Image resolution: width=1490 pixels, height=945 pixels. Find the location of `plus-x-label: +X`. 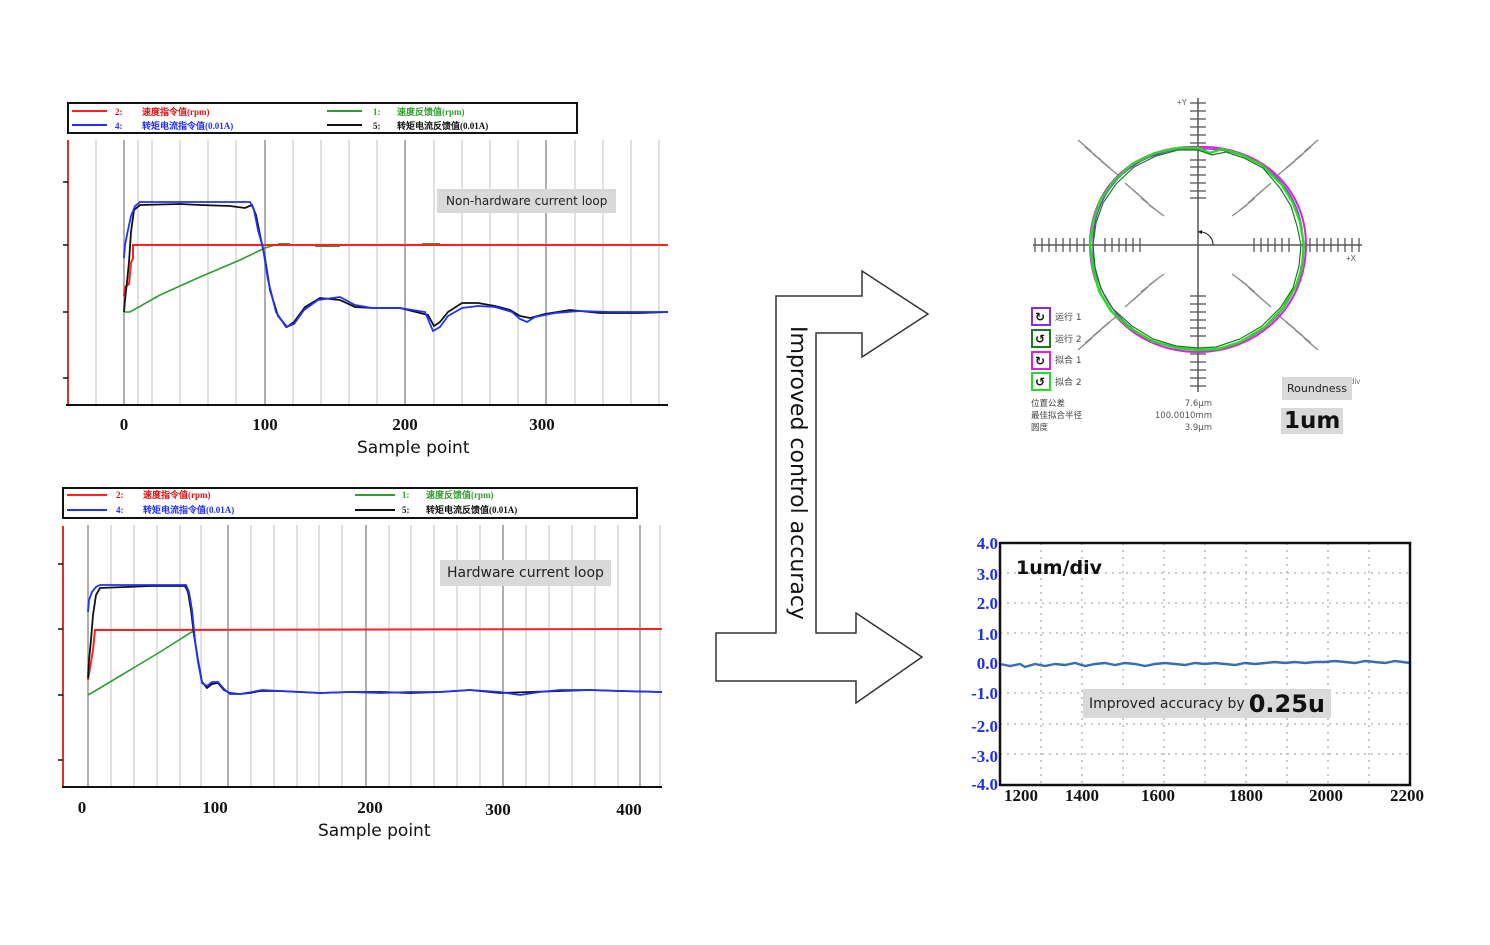

plus-x-label: +X is located at coordinates (1351, 258).